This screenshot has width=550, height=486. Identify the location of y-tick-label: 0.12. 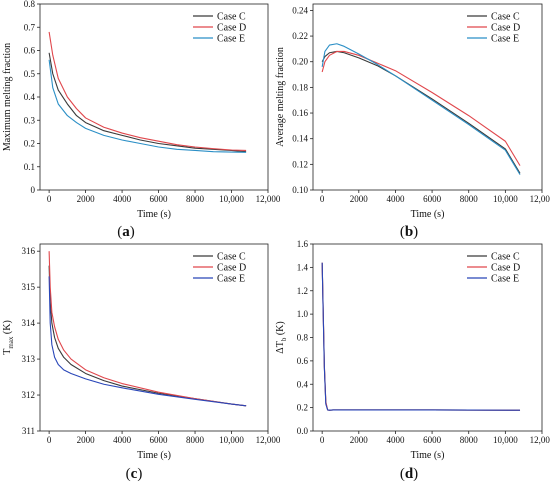
(300, 164).